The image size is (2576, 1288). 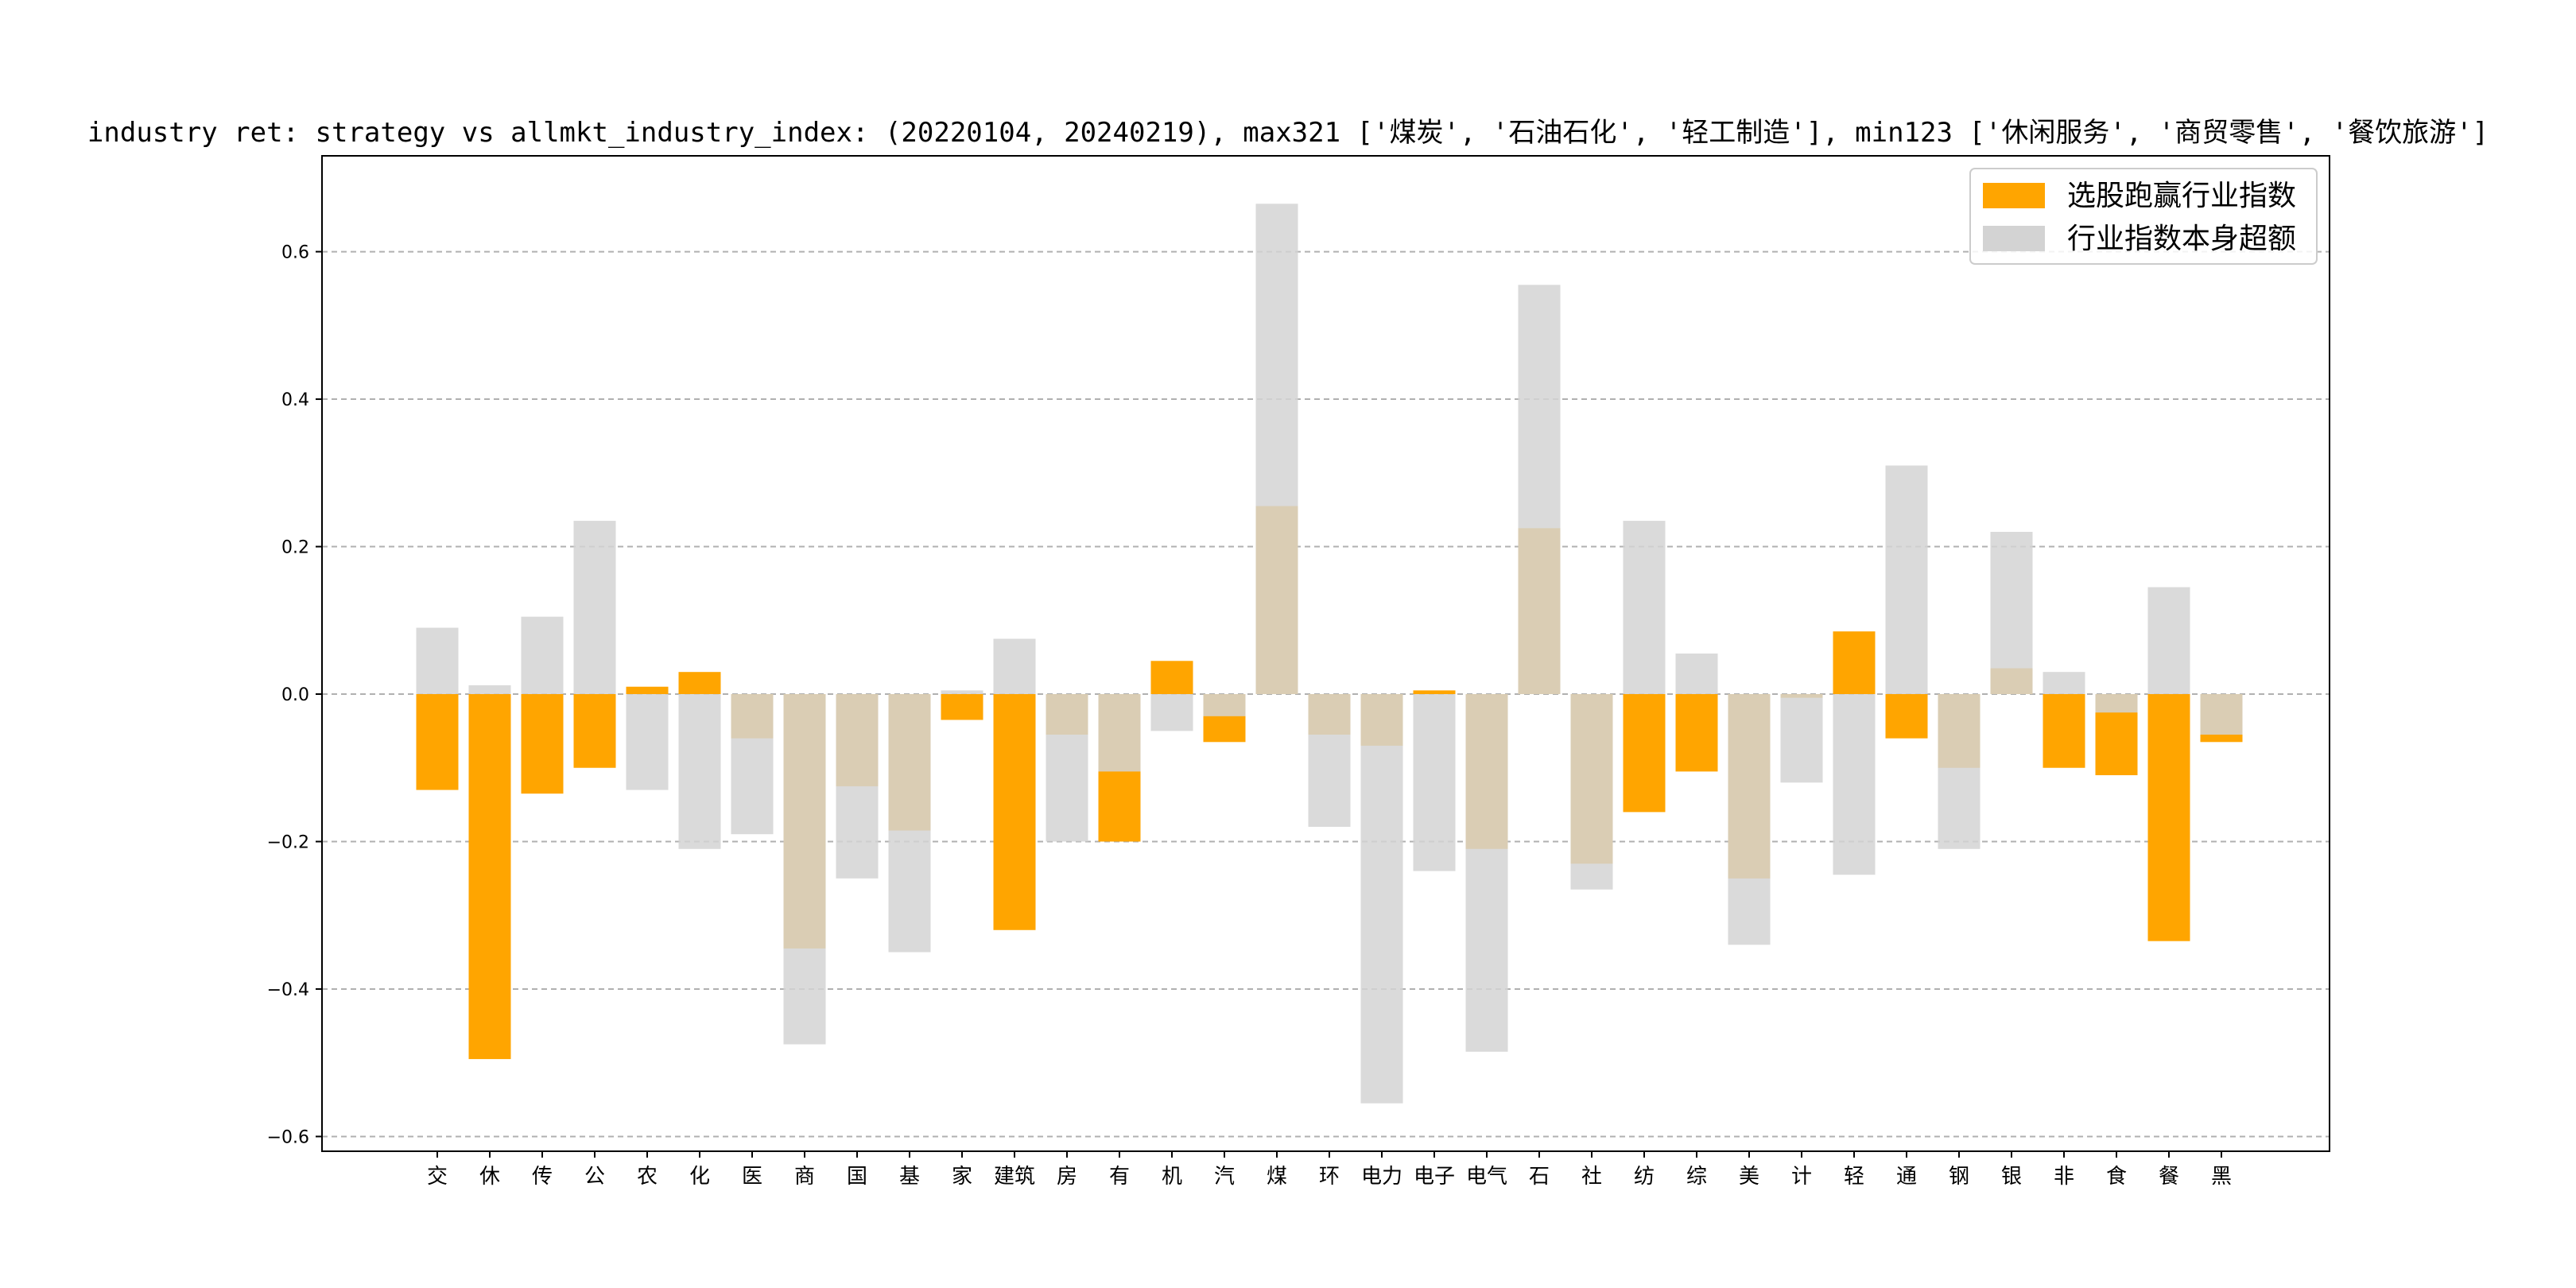 I want to click on x-tick-label: 传, so click(x=543, y=1177).